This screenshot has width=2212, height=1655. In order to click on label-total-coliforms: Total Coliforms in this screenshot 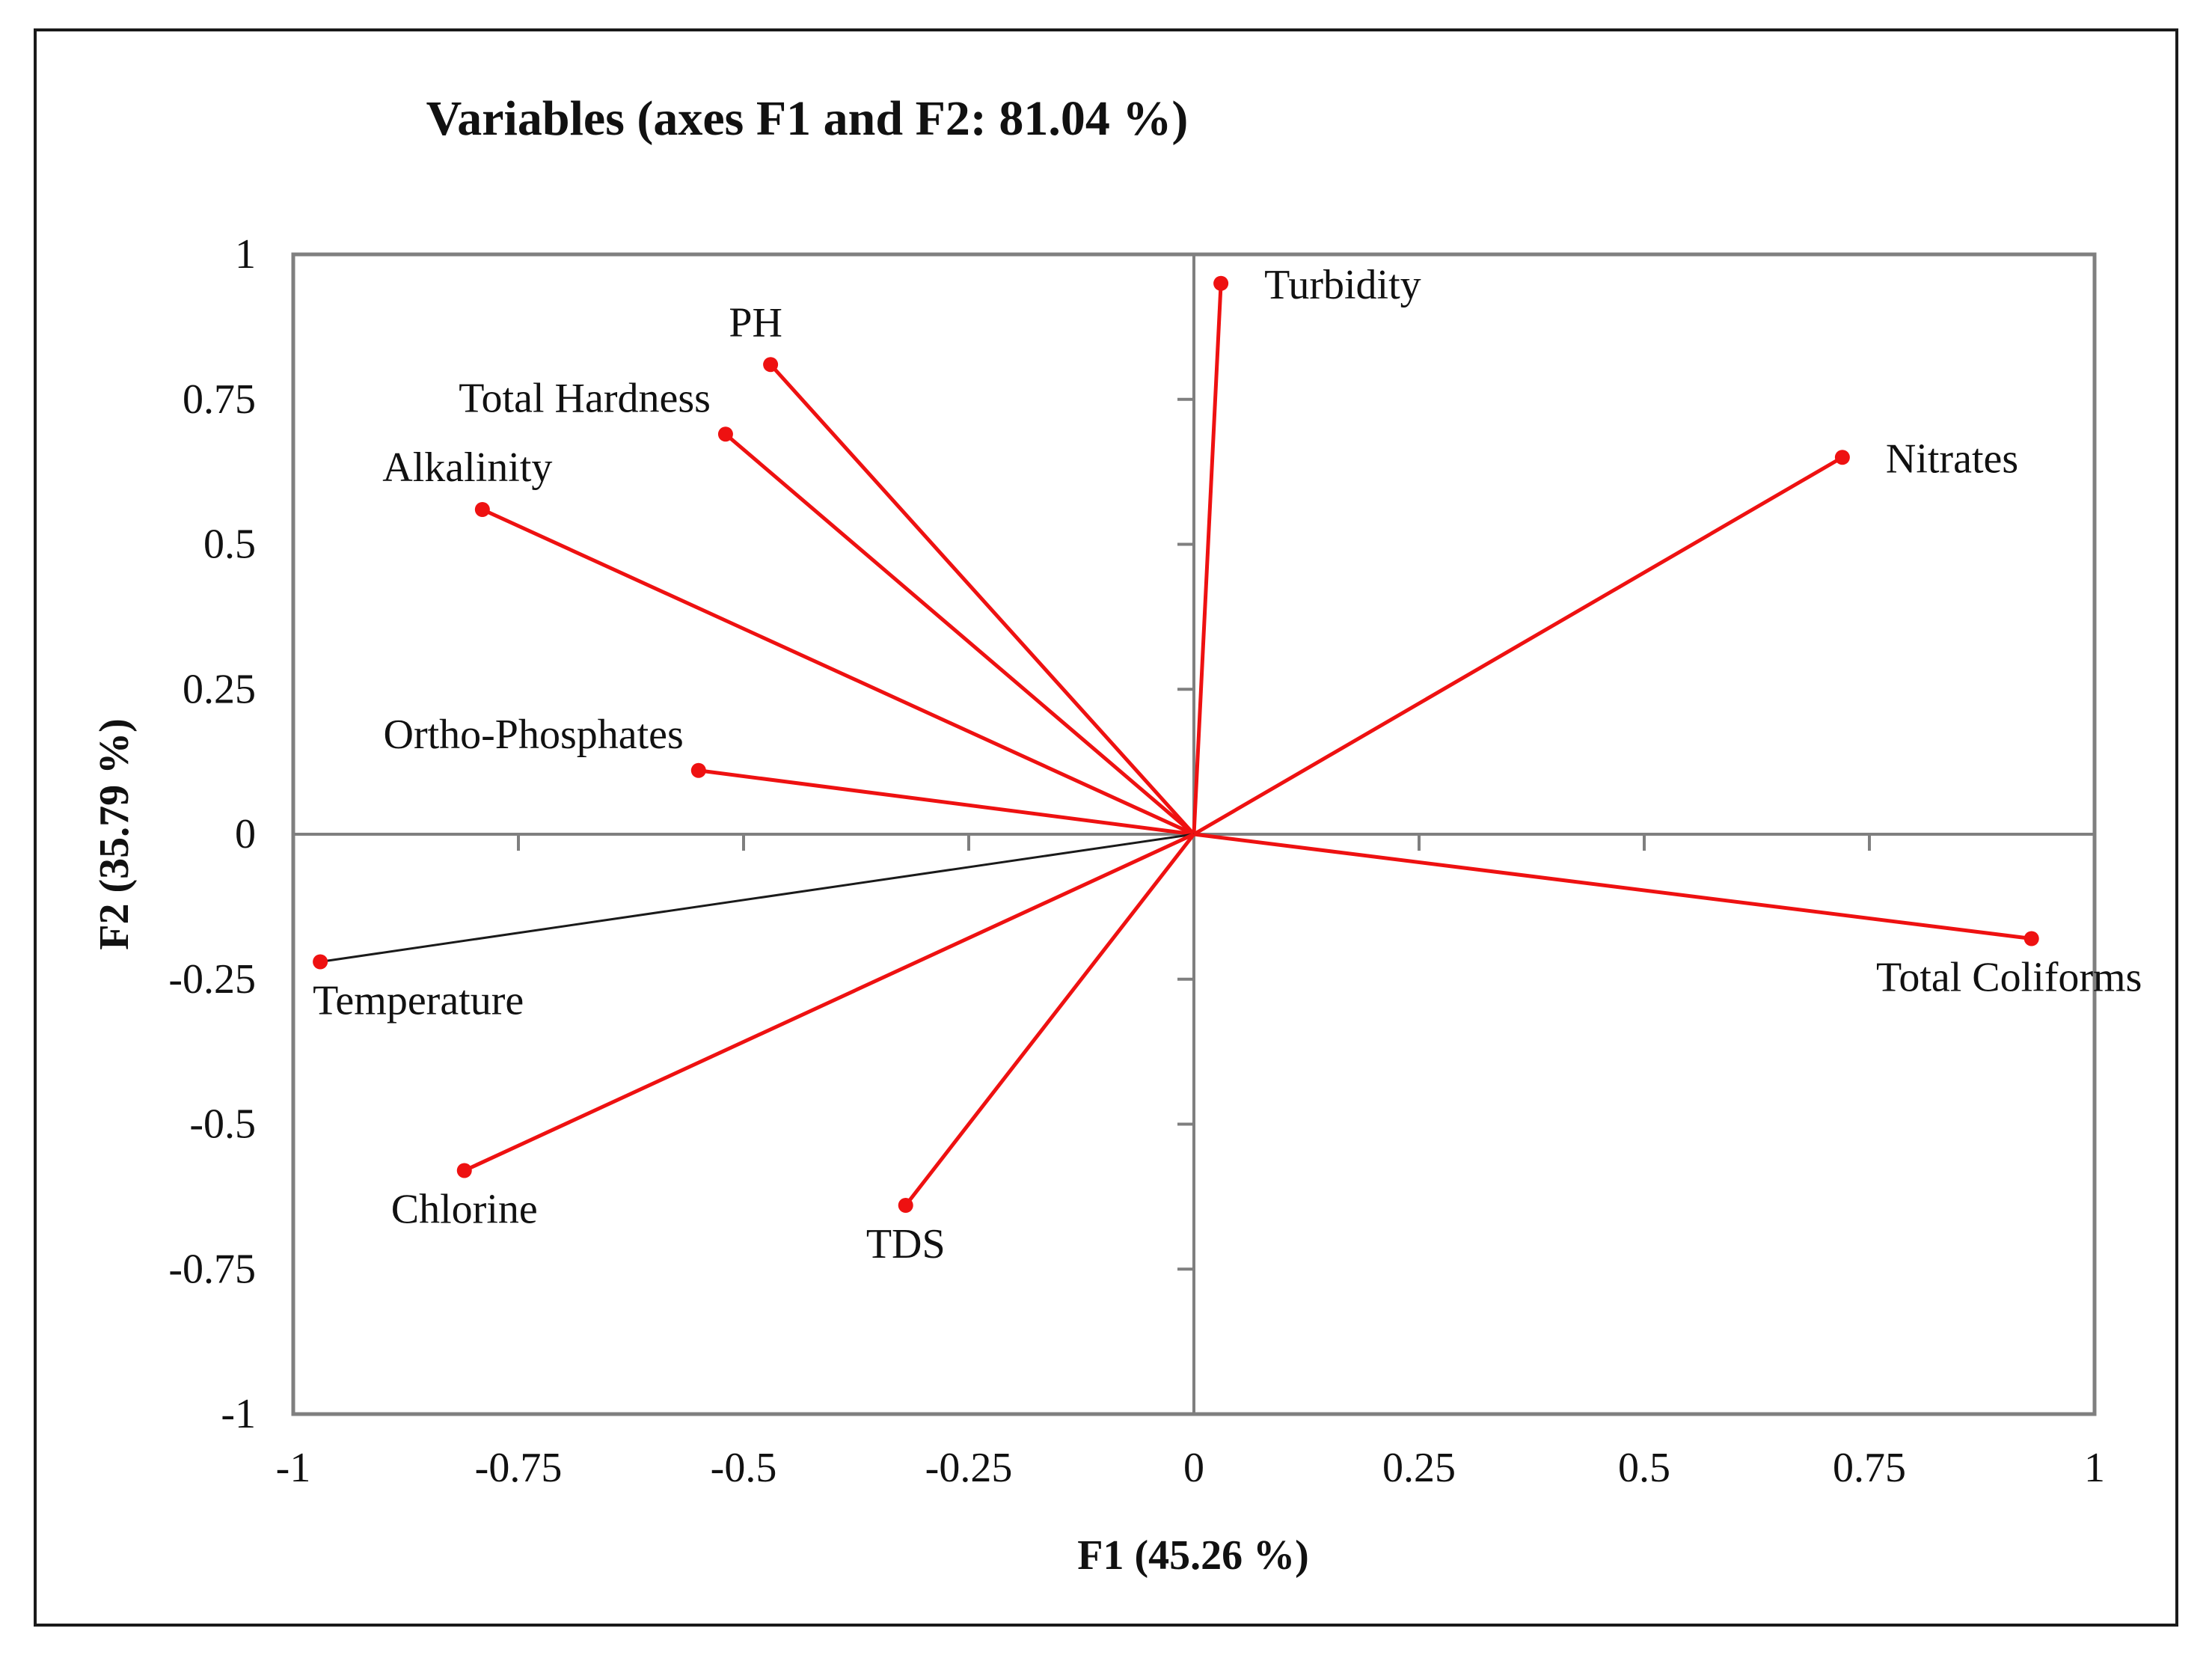, I will do `click(2009, 978)`.